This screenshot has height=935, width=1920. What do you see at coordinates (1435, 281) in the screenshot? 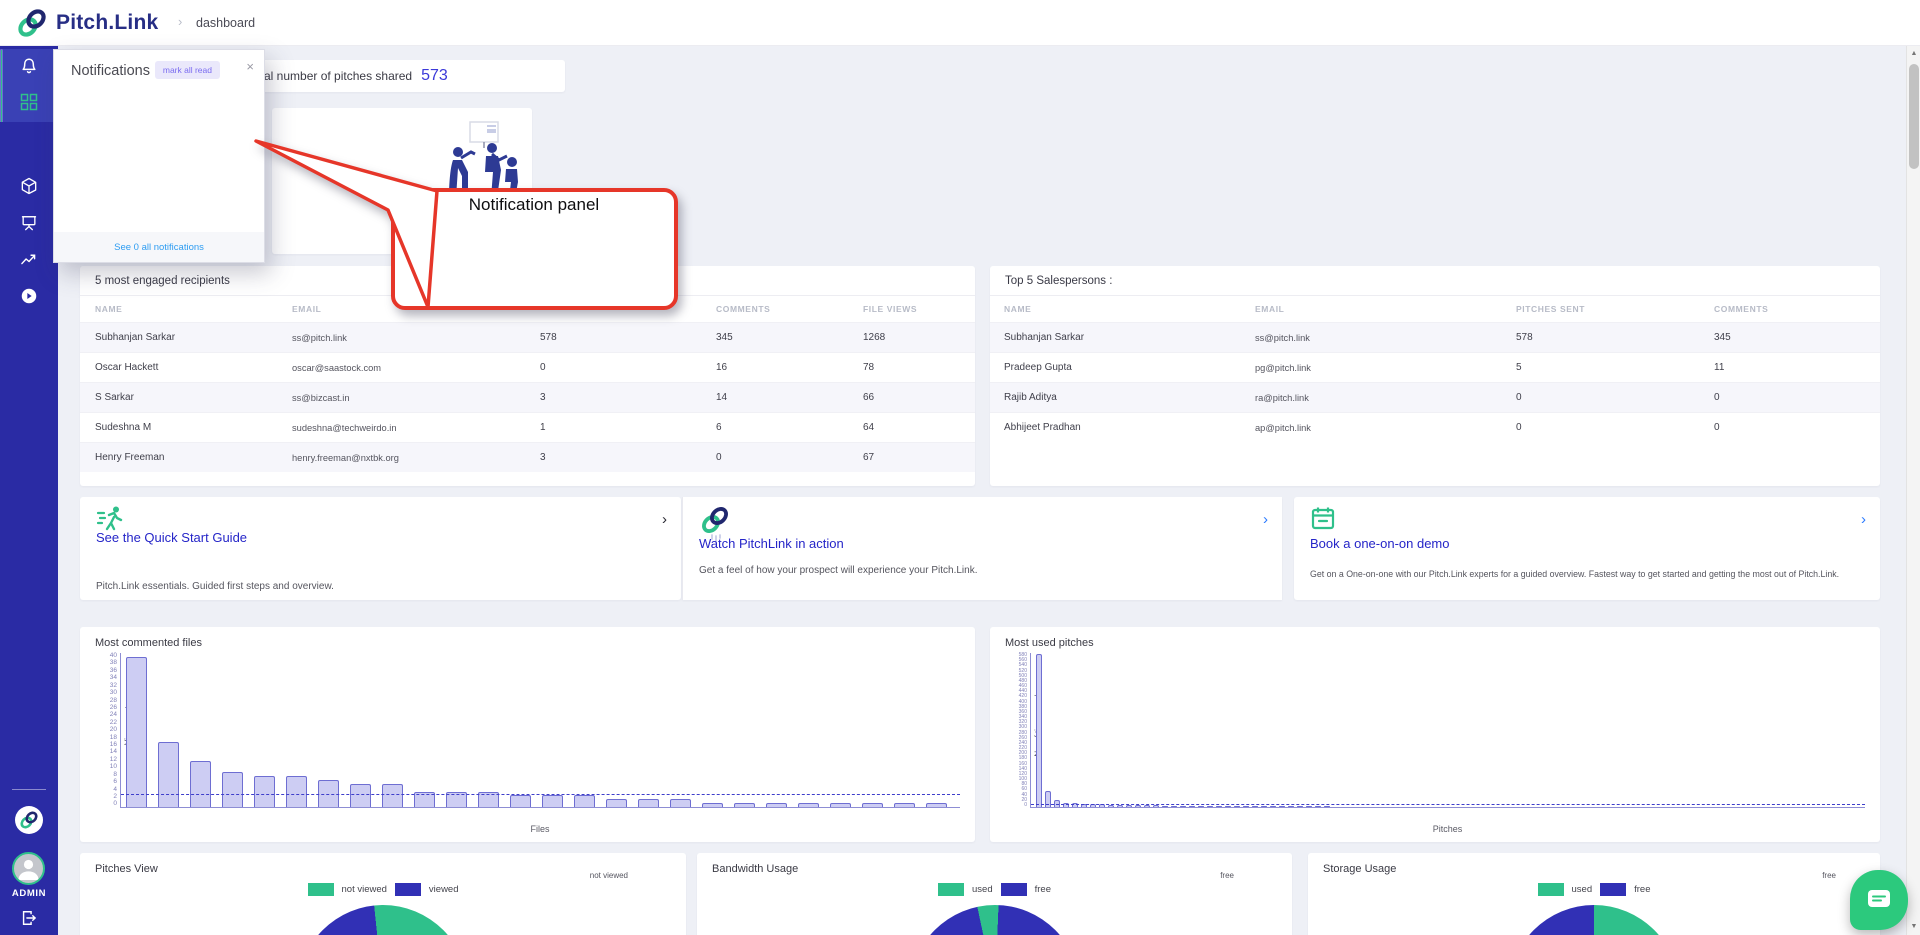
I see `salespersons-table-title: Top 5 Salespersons :` at bounding box center [1435, 281].